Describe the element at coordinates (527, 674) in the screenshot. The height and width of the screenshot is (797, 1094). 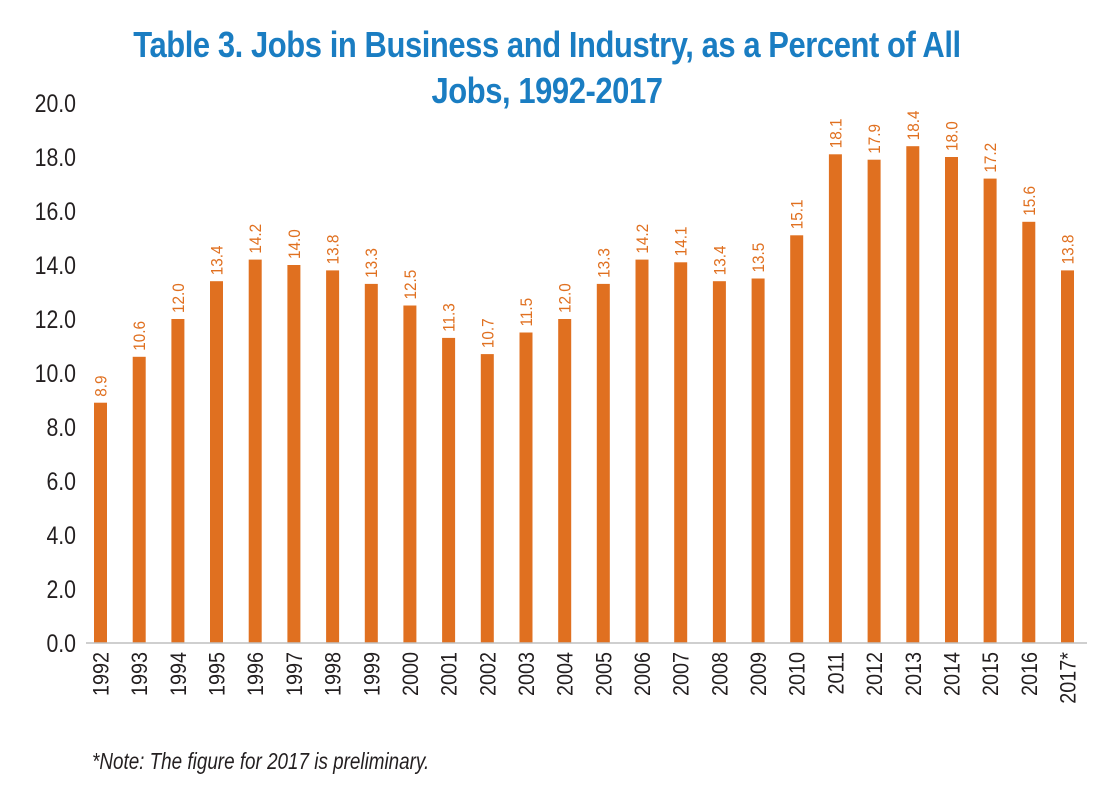
I see `x-tick-label: 2003` at that location.